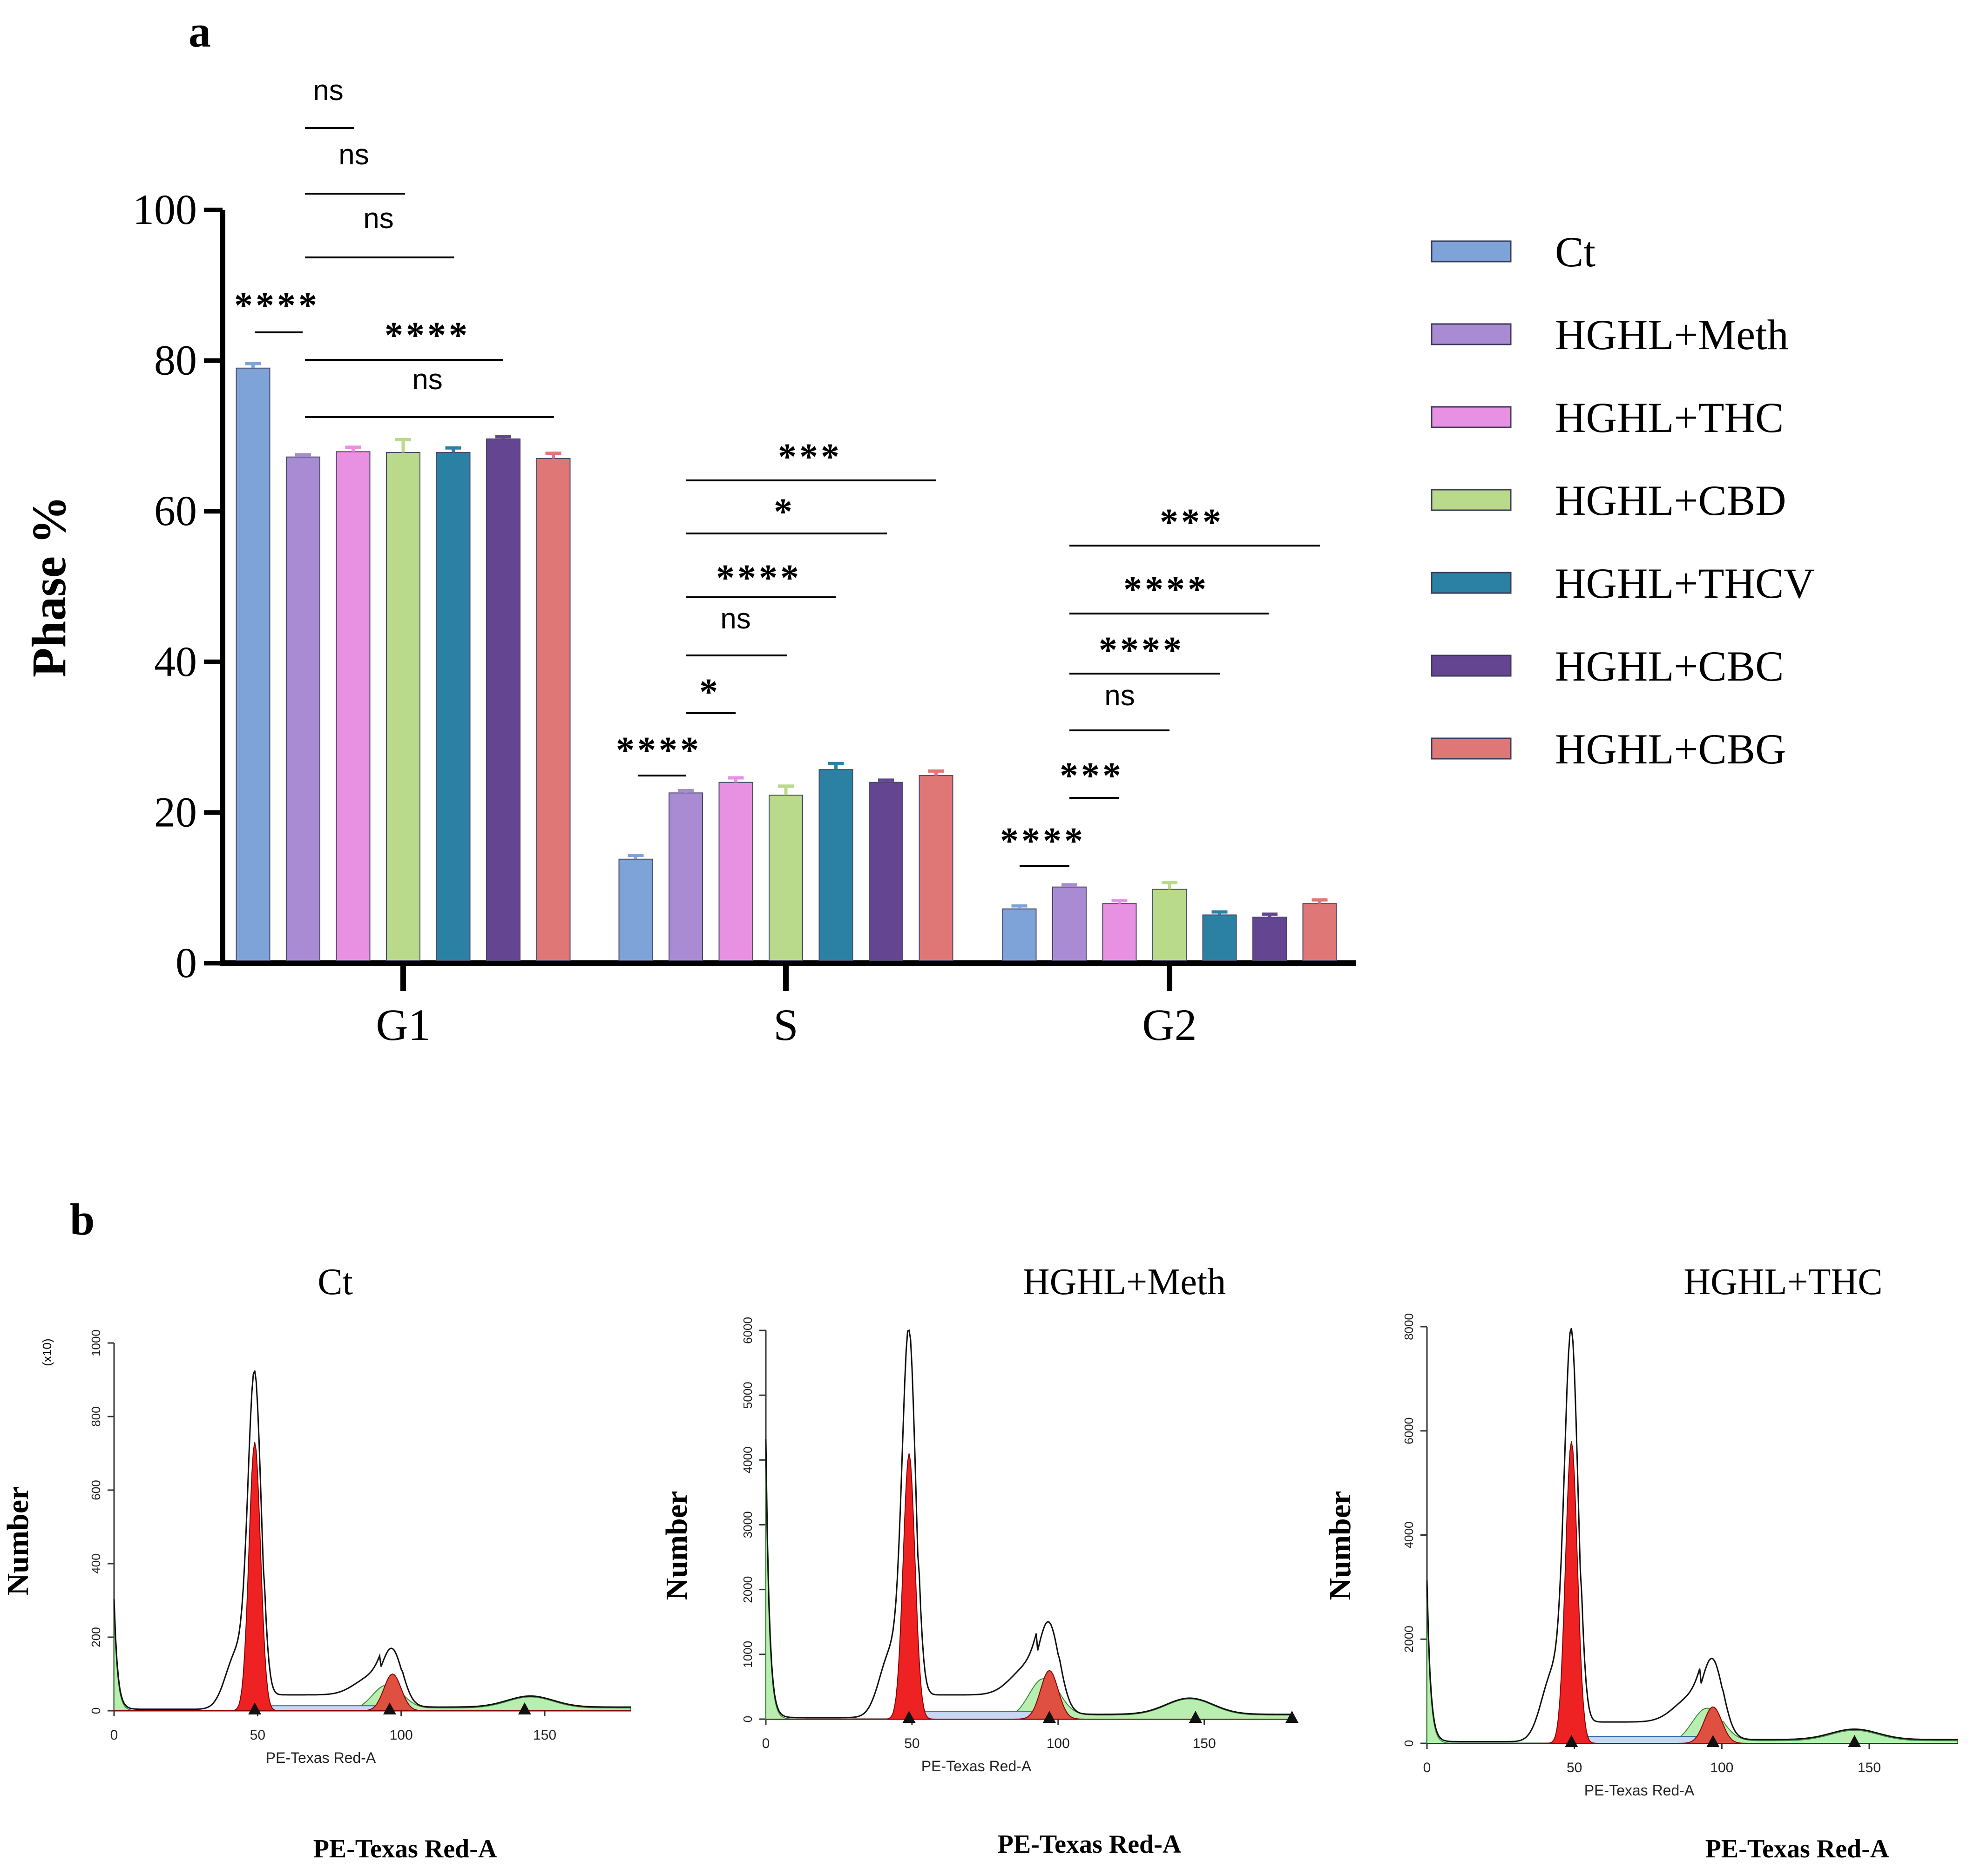 This screenshot has width=1974, height=1876. I want to click on y-tick-label: 60, so click(175, 510).